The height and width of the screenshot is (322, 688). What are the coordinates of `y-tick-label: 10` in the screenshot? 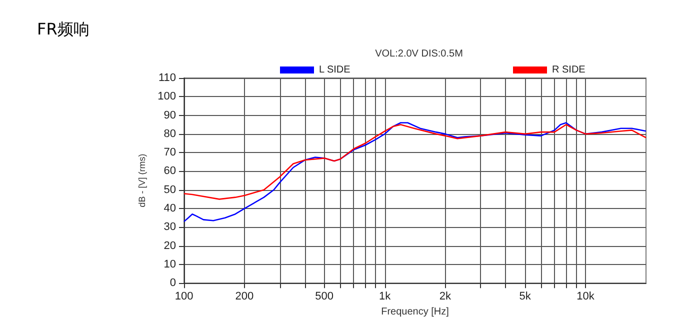 It's located at (170, 264).